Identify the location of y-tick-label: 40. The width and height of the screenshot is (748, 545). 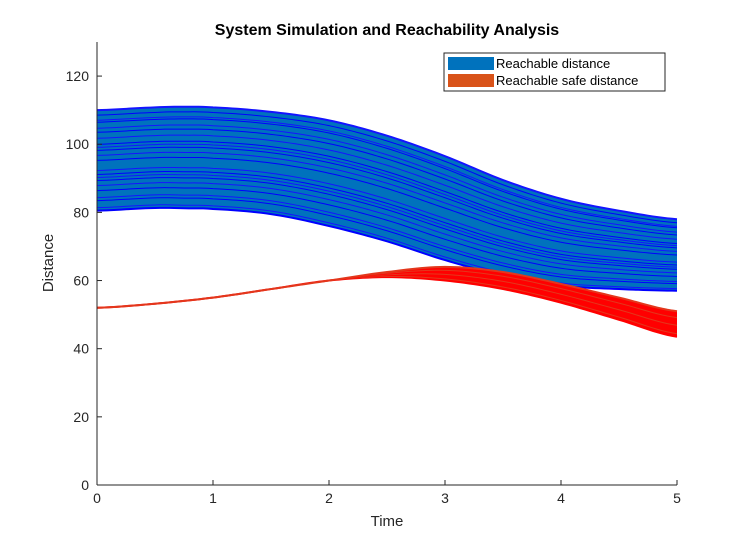
(81, 349).